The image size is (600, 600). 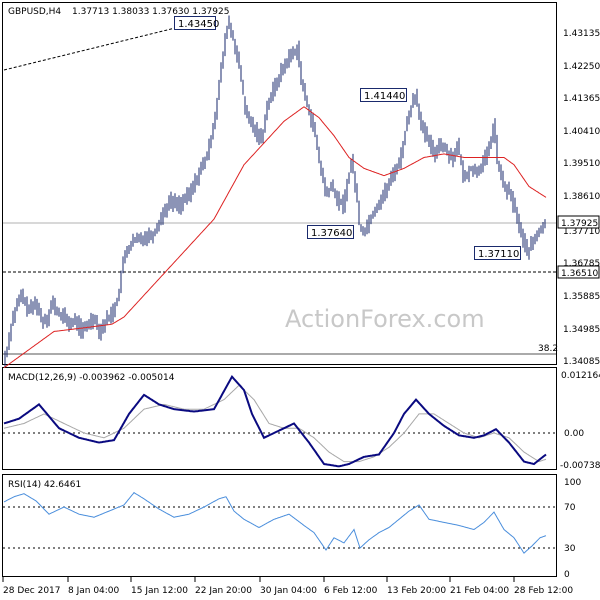 I want to click on current-price-tag, so click(x=578, y=222).